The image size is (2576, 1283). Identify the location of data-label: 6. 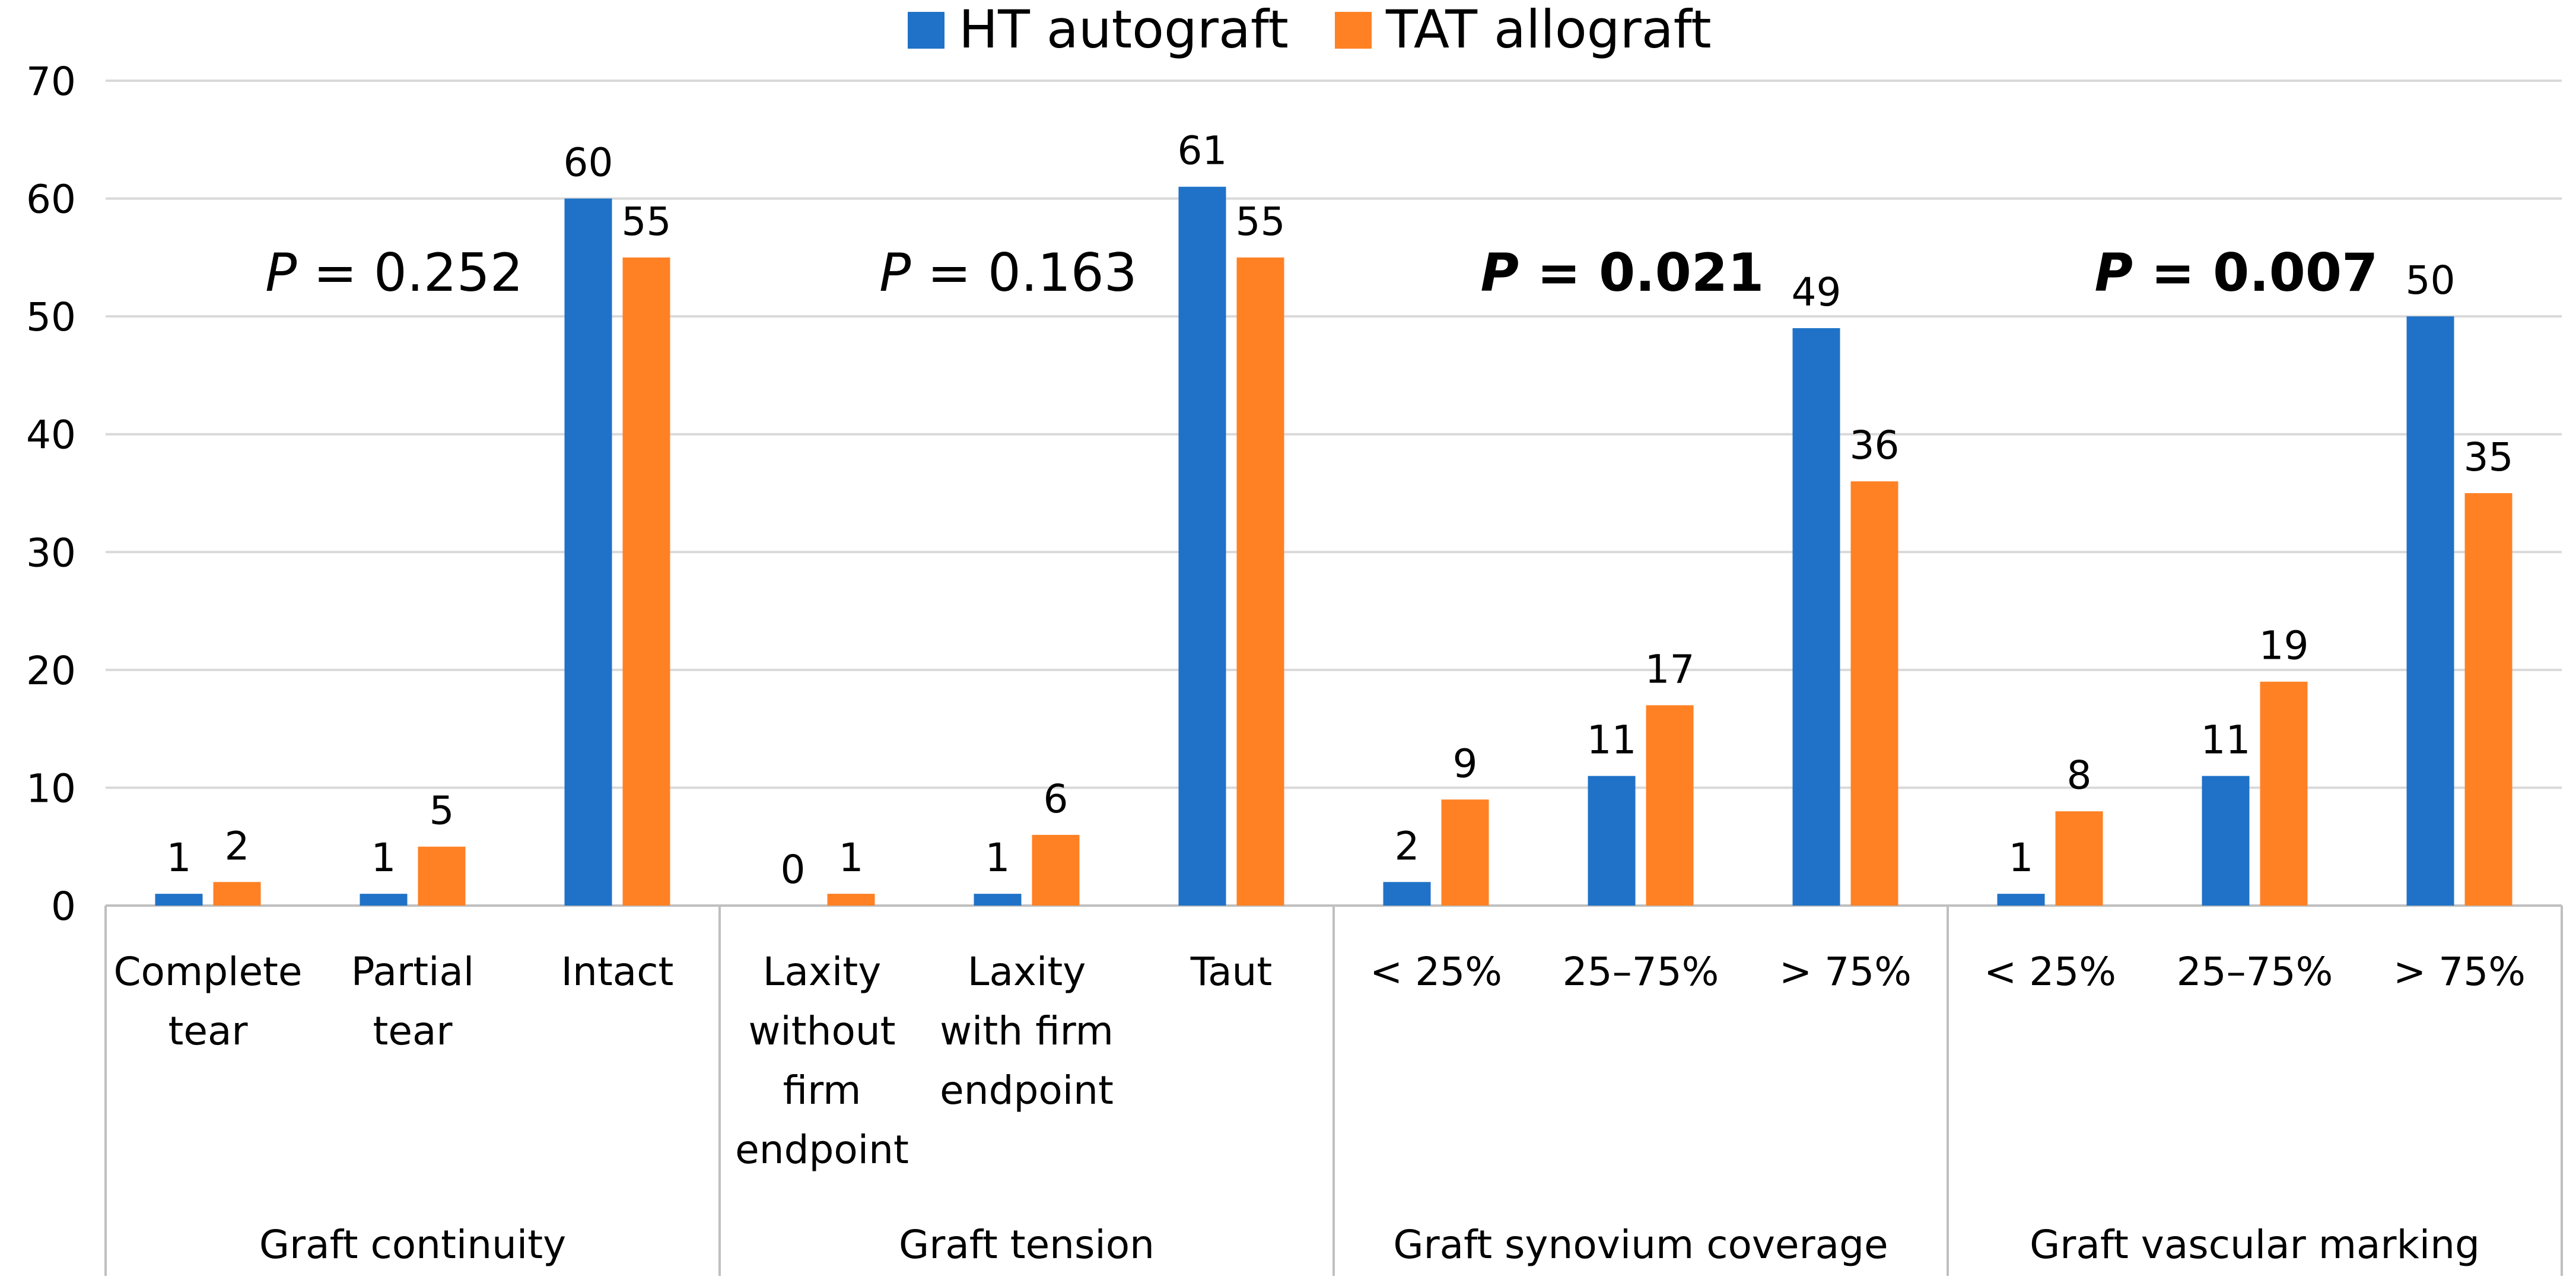
(1056, 799).